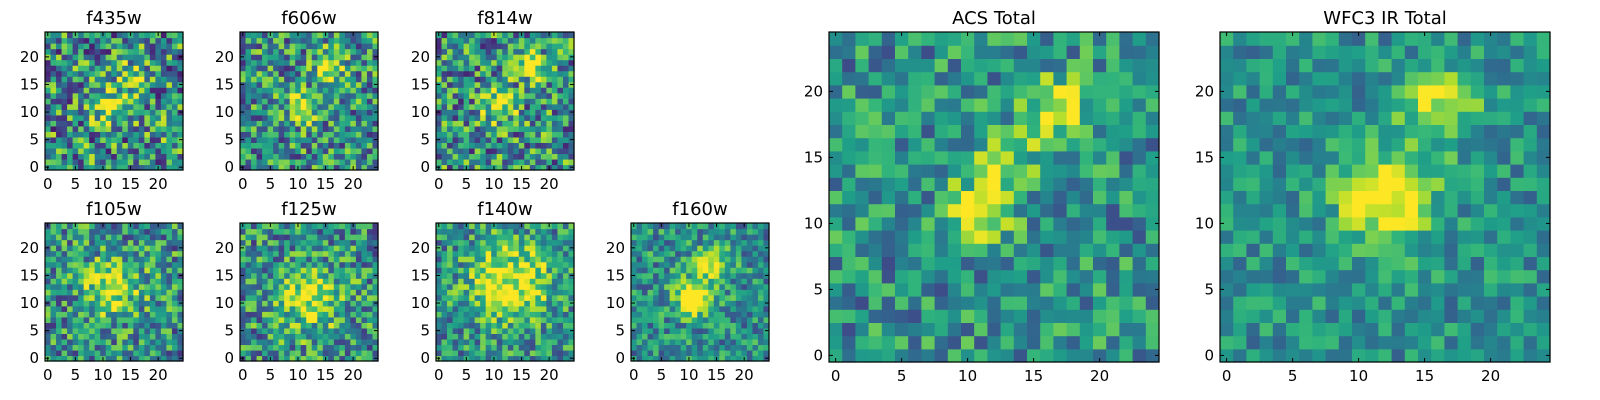 Image resolution: width=1600 pixels, height=400 pixels. What do you see at coordinates (224, 303) in the screenshot?
I see `y-tick-label: 10` at bounding box center [224, 303].